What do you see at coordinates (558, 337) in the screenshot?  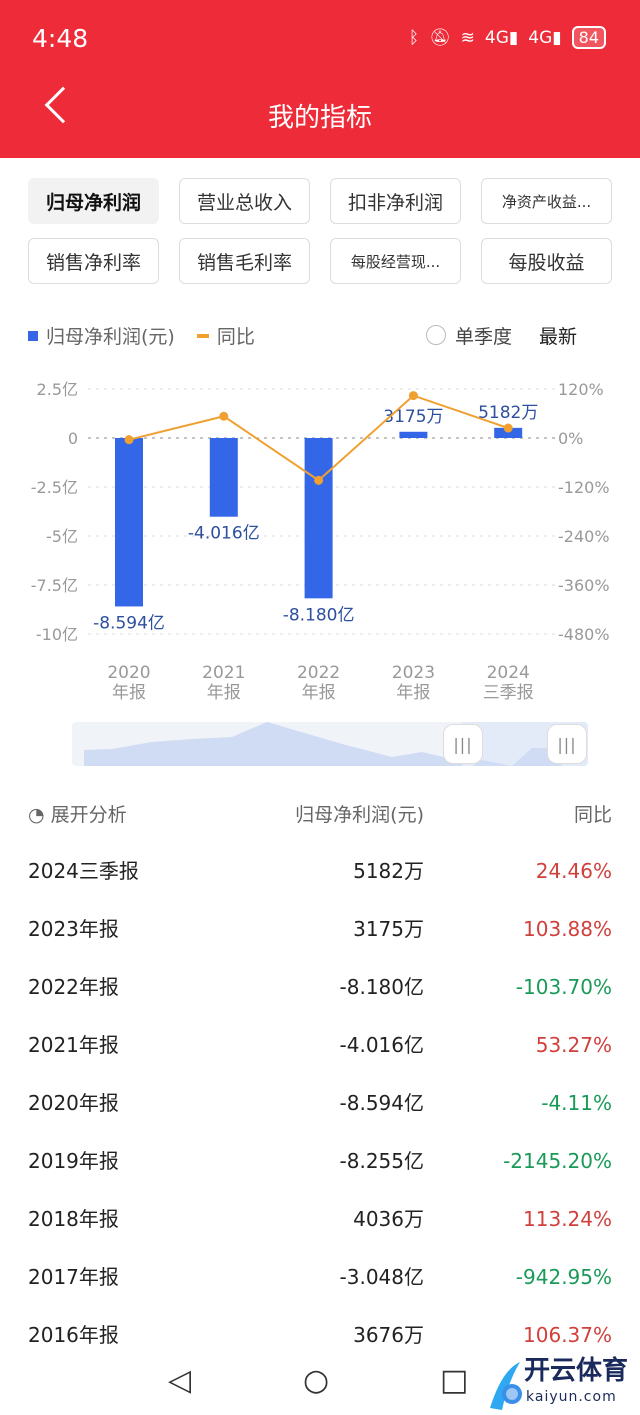 I see `latest-button: 最新` at bounding box center [558, 337].